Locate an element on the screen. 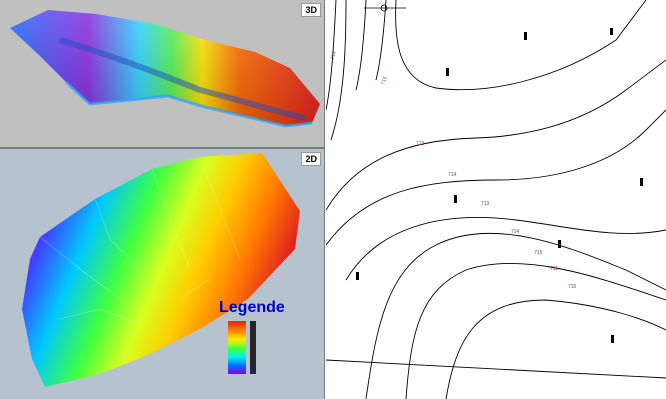 The width and height of the screenshot is (666, 399). surface-3d-shading is located at coordinates (165, 68).